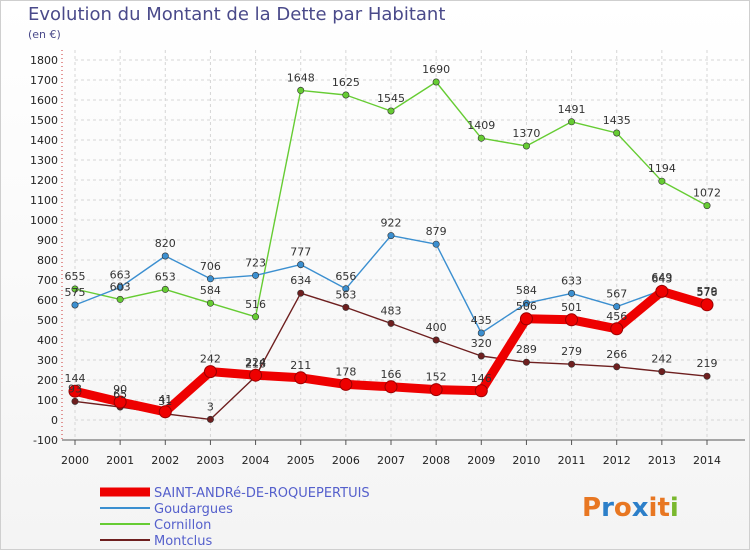 The image size is (750, 550). What do you see at coordinates (617, 120) in the screenshot?
I see `data-label: 1435` at bounding box center [617, 120].